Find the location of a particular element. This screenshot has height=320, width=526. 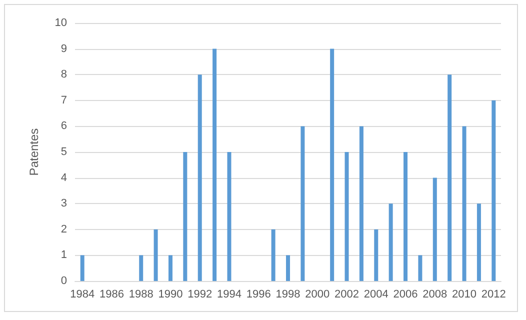

x-tick-label: 1984 is located at coordinates (82, 294).